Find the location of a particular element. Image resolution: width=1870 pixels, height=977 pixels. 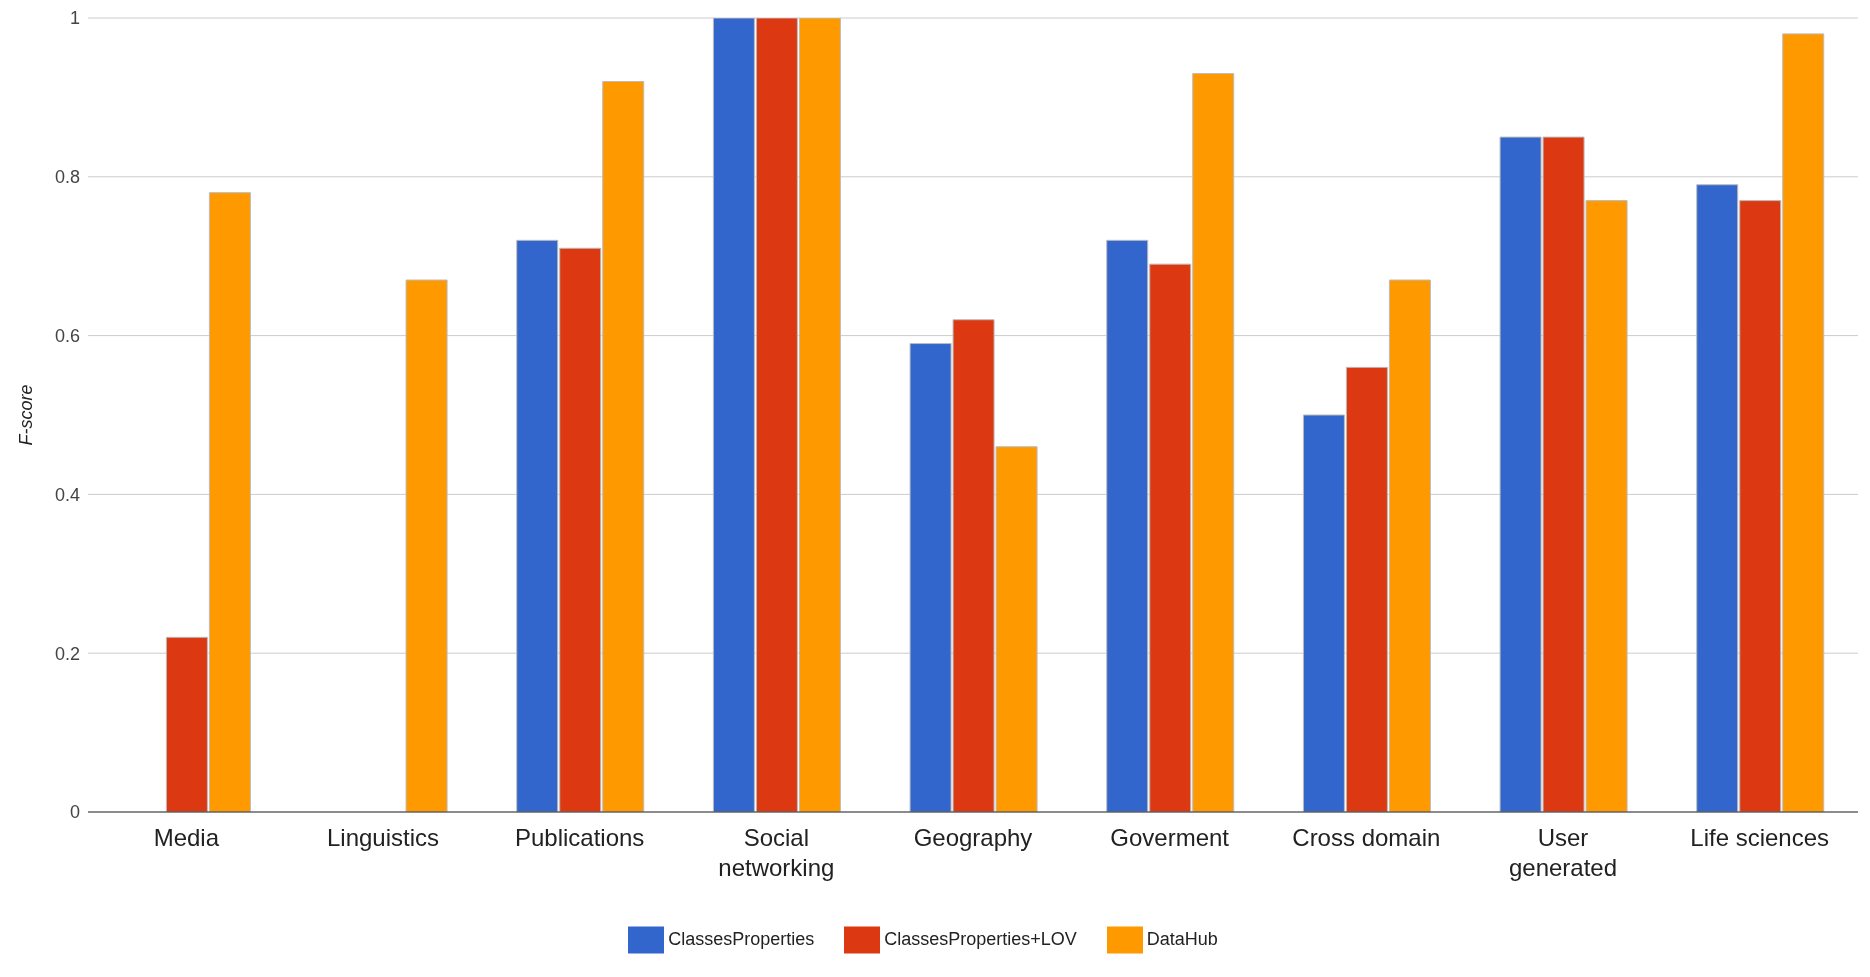

x-tick-label: Life sciences is located at coordinates (1760, 837).